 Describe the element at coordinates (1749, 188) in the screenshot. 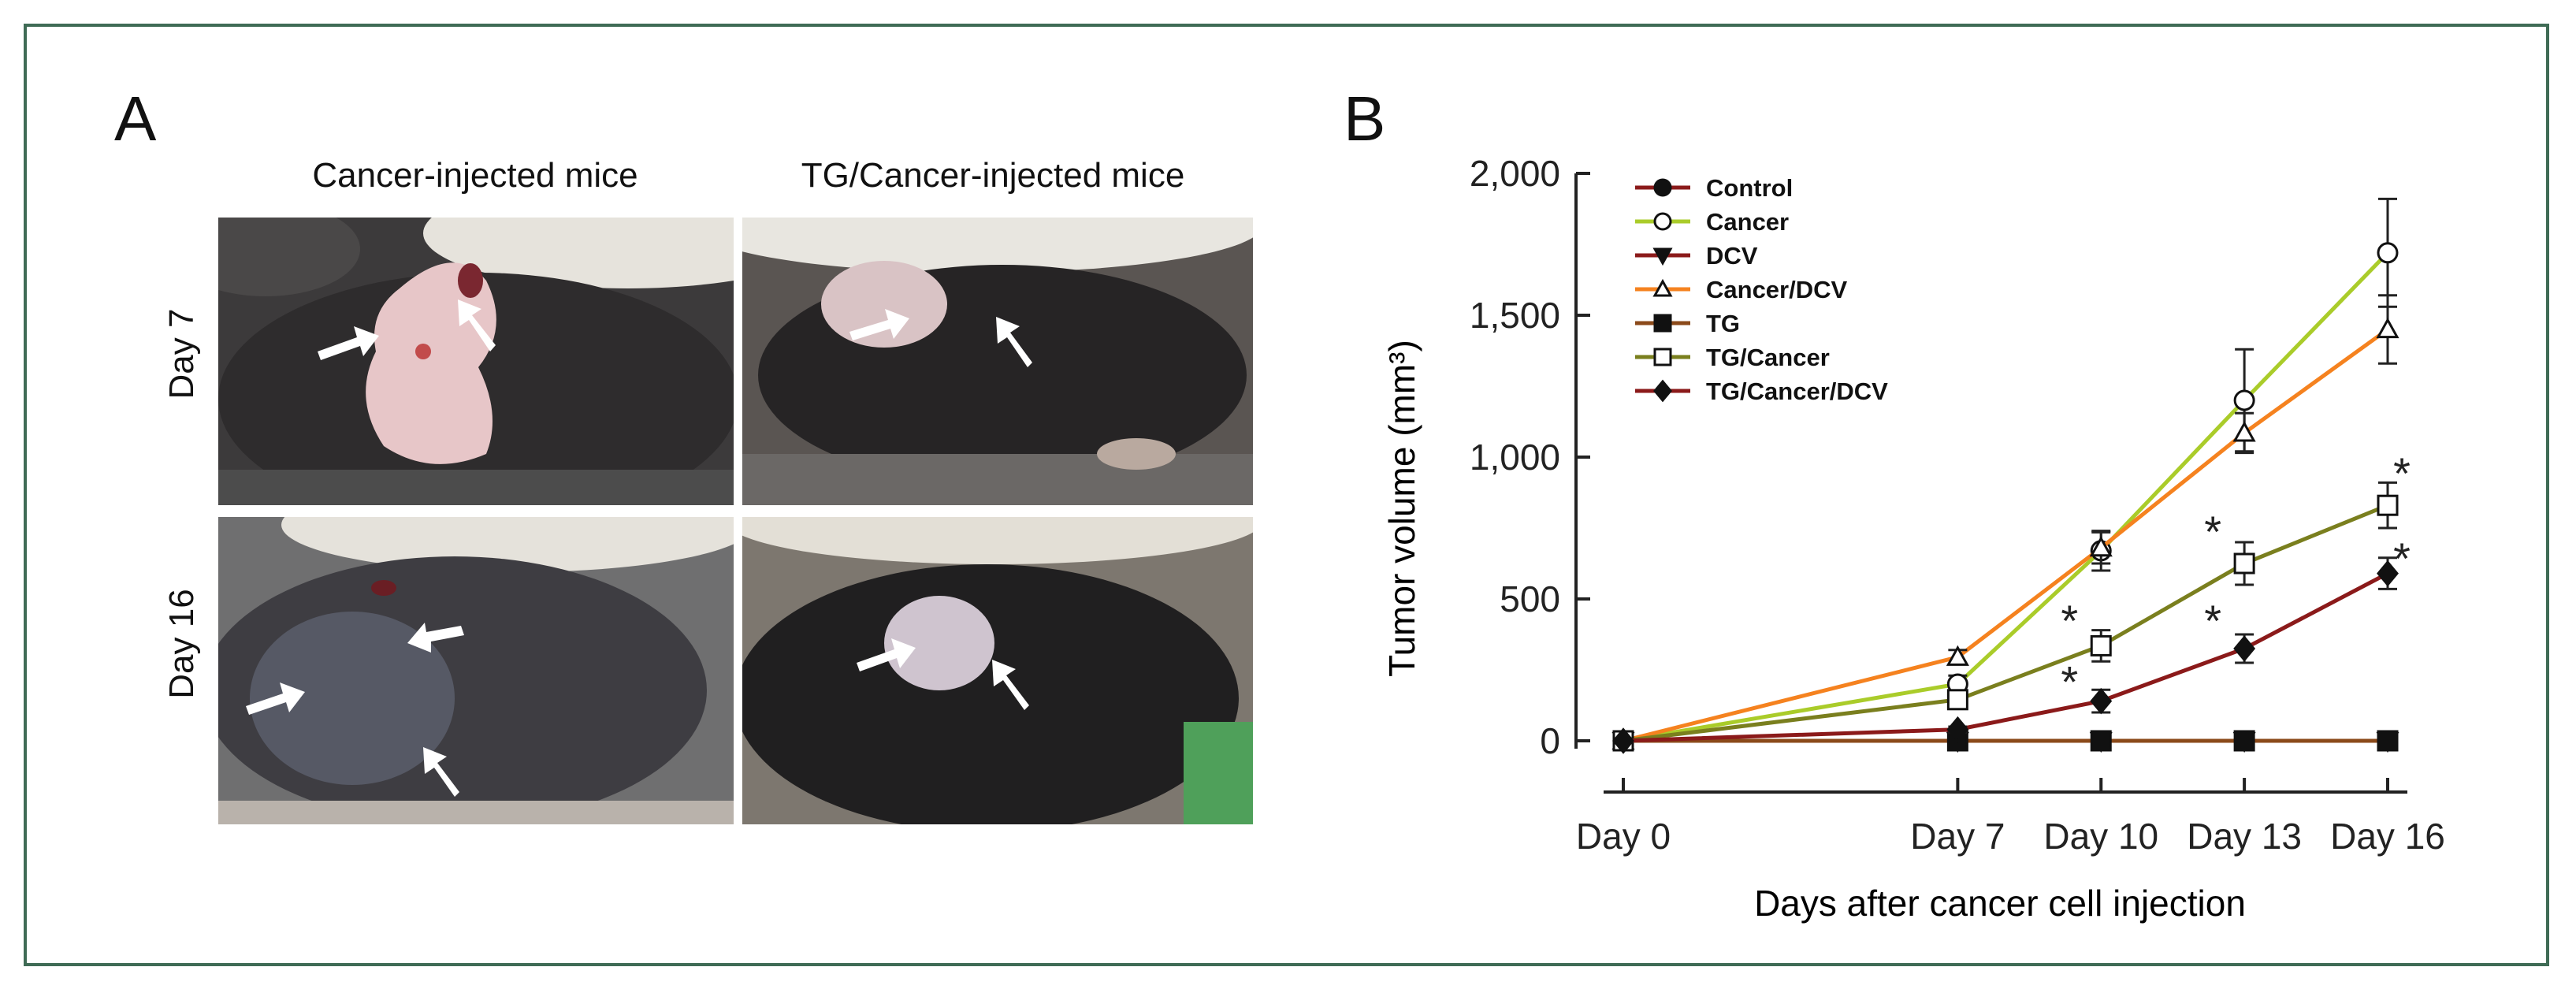

I see `legend-label: Control` at that location.